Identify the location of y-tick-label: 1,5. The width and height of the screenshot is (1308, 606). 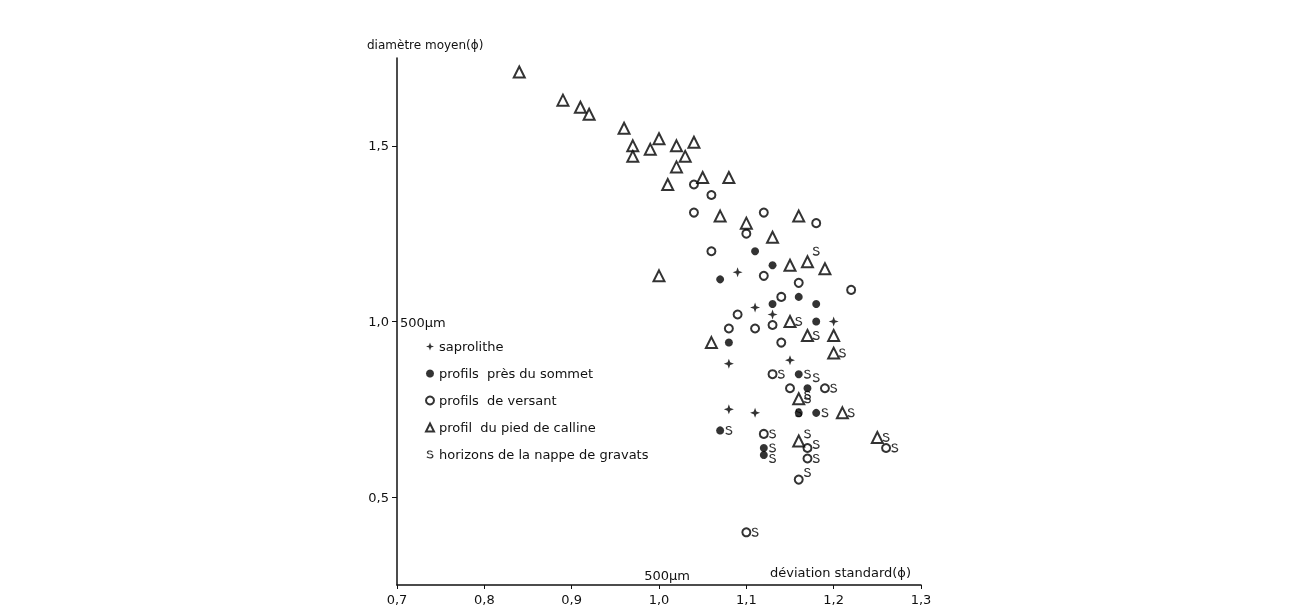
(378, 146).